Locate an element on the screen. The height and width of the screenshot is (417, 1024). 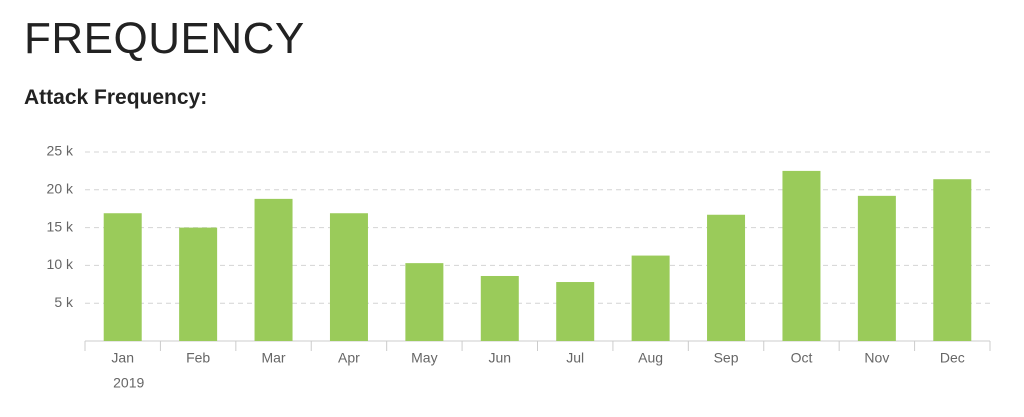
x-tick-label: Mar is located at coordinates (273, 358).